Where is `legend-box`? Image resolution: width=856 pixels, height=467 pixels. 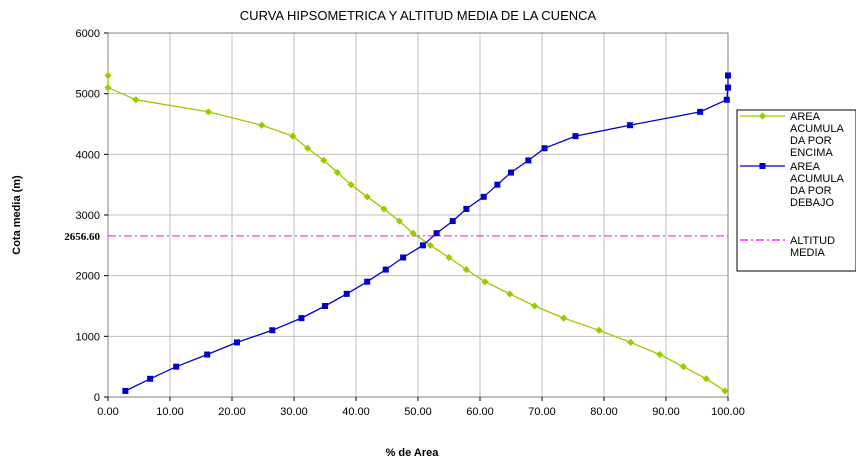 legend-box is located at coordinates (796, 190).